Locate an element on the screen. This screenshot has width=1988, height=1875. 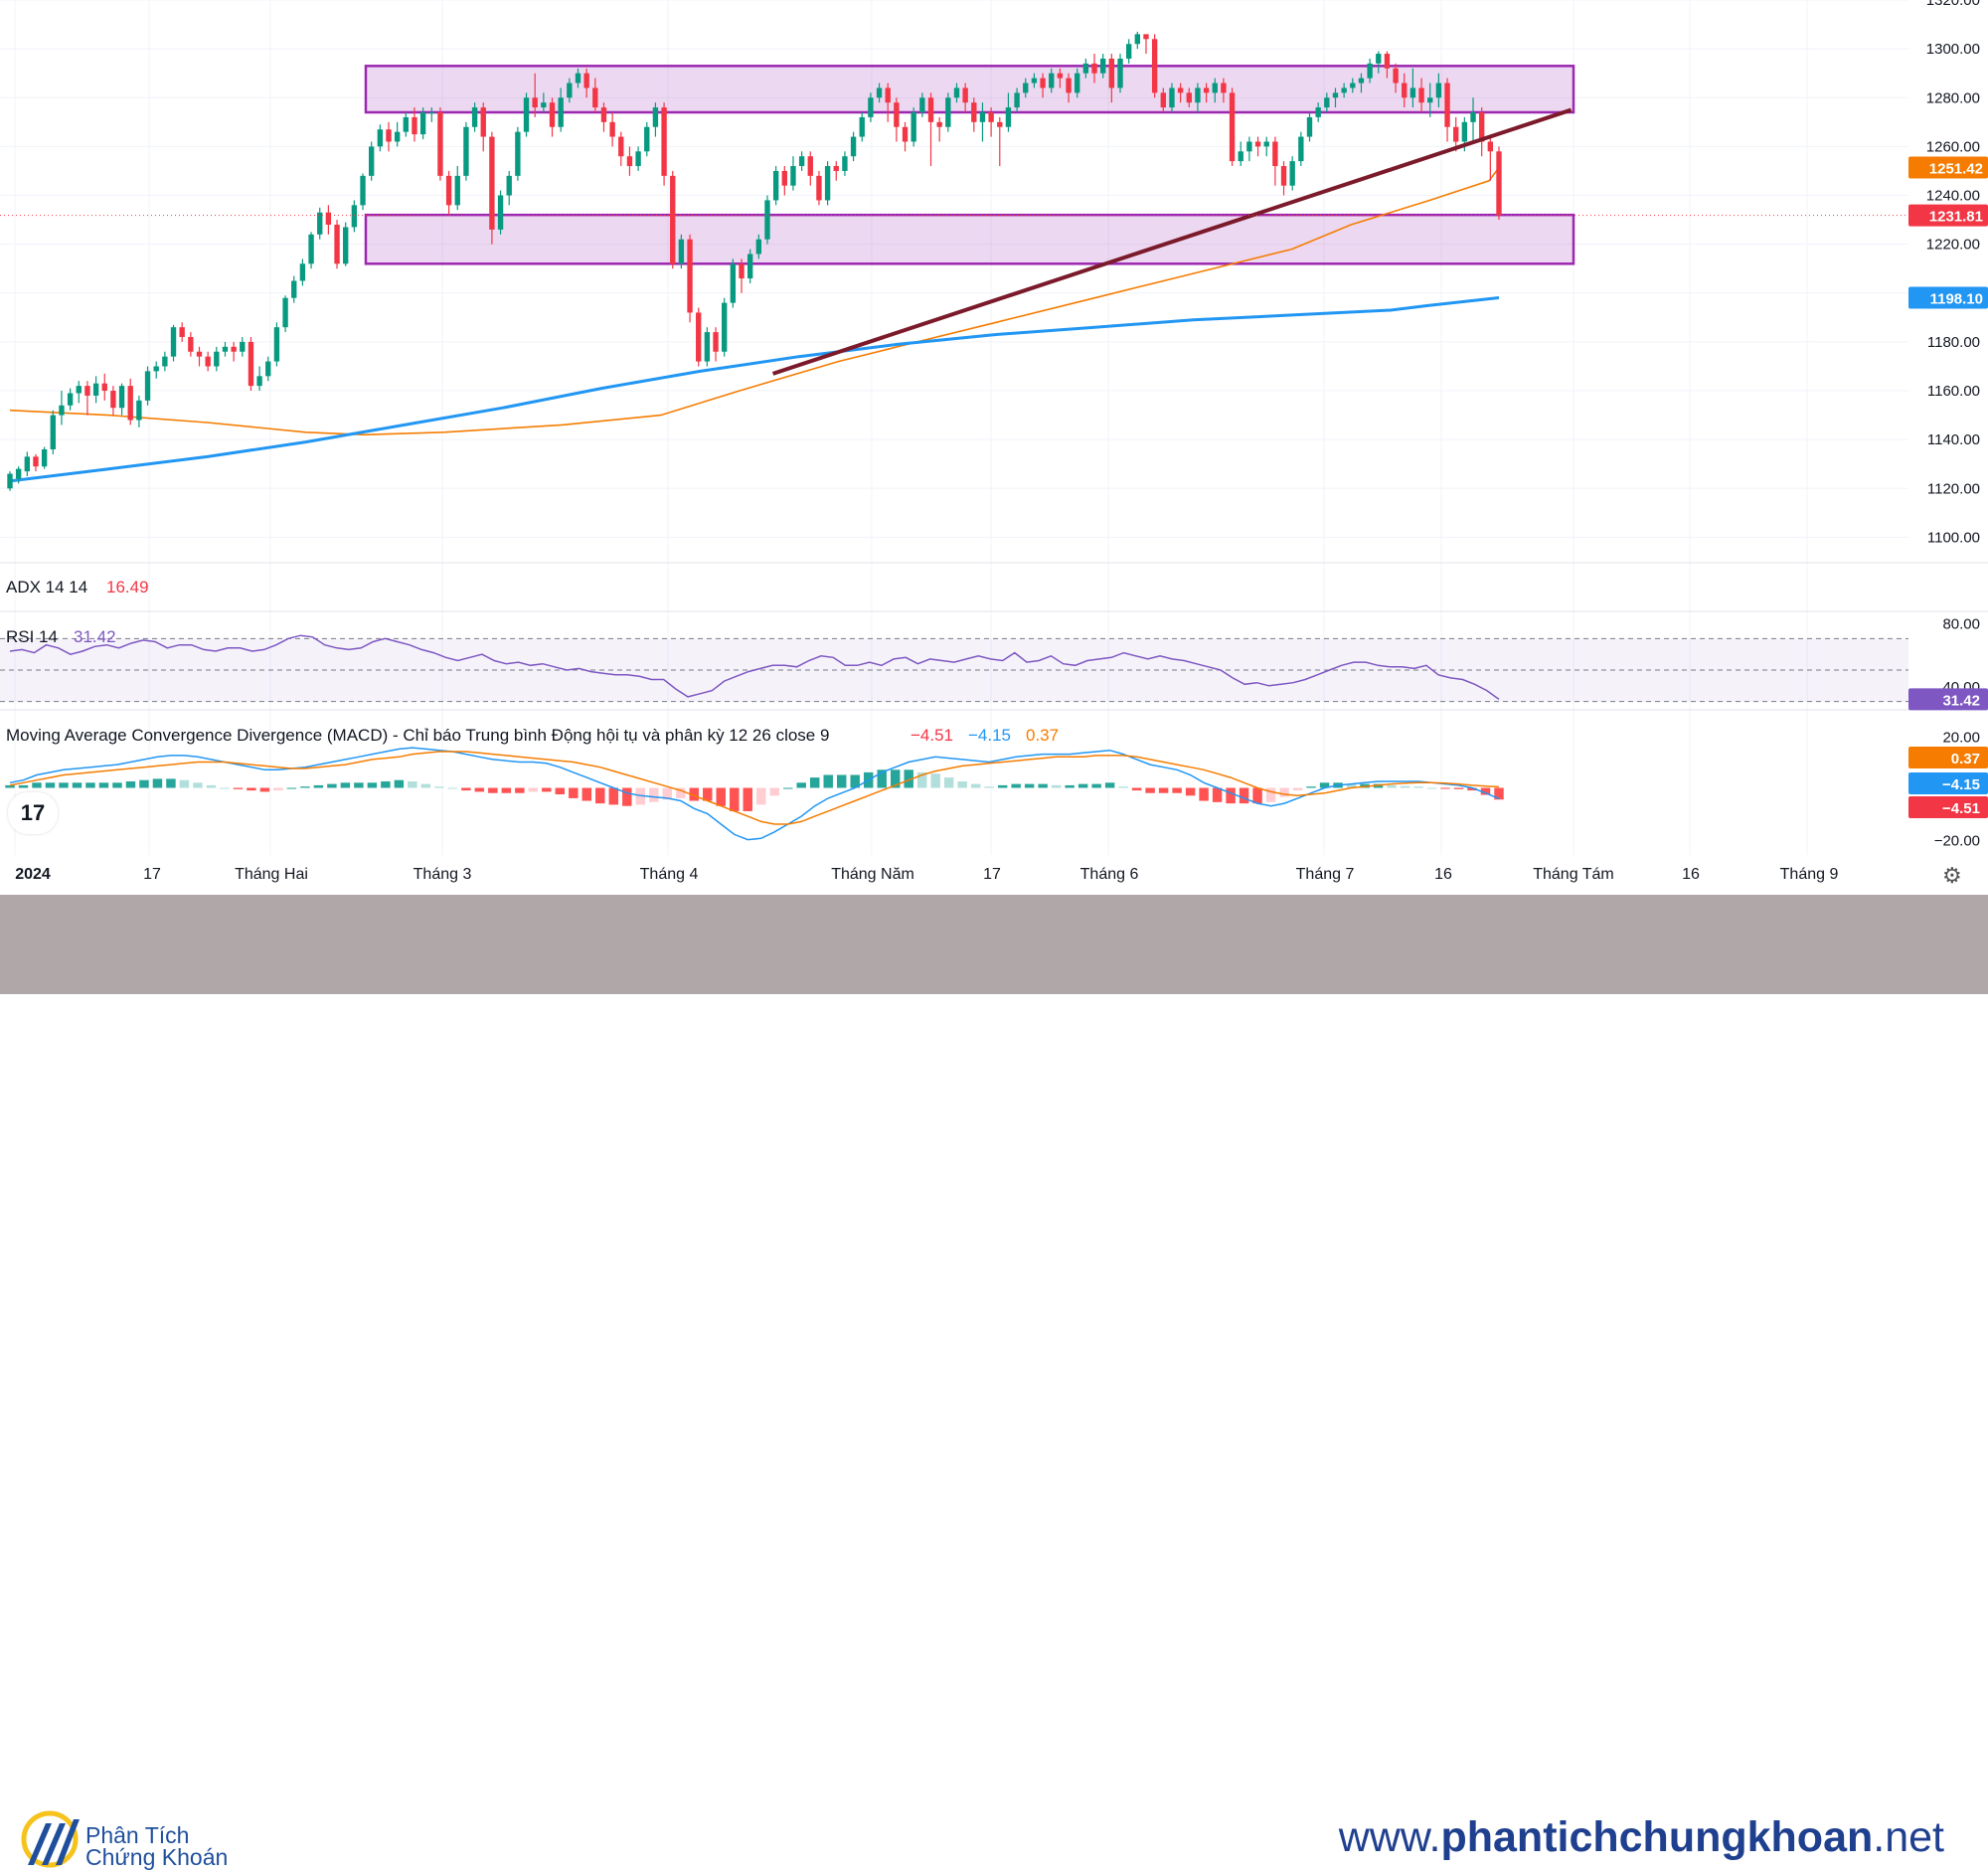
rsi-label: RSI 14 is located at coordinates (32, 636).